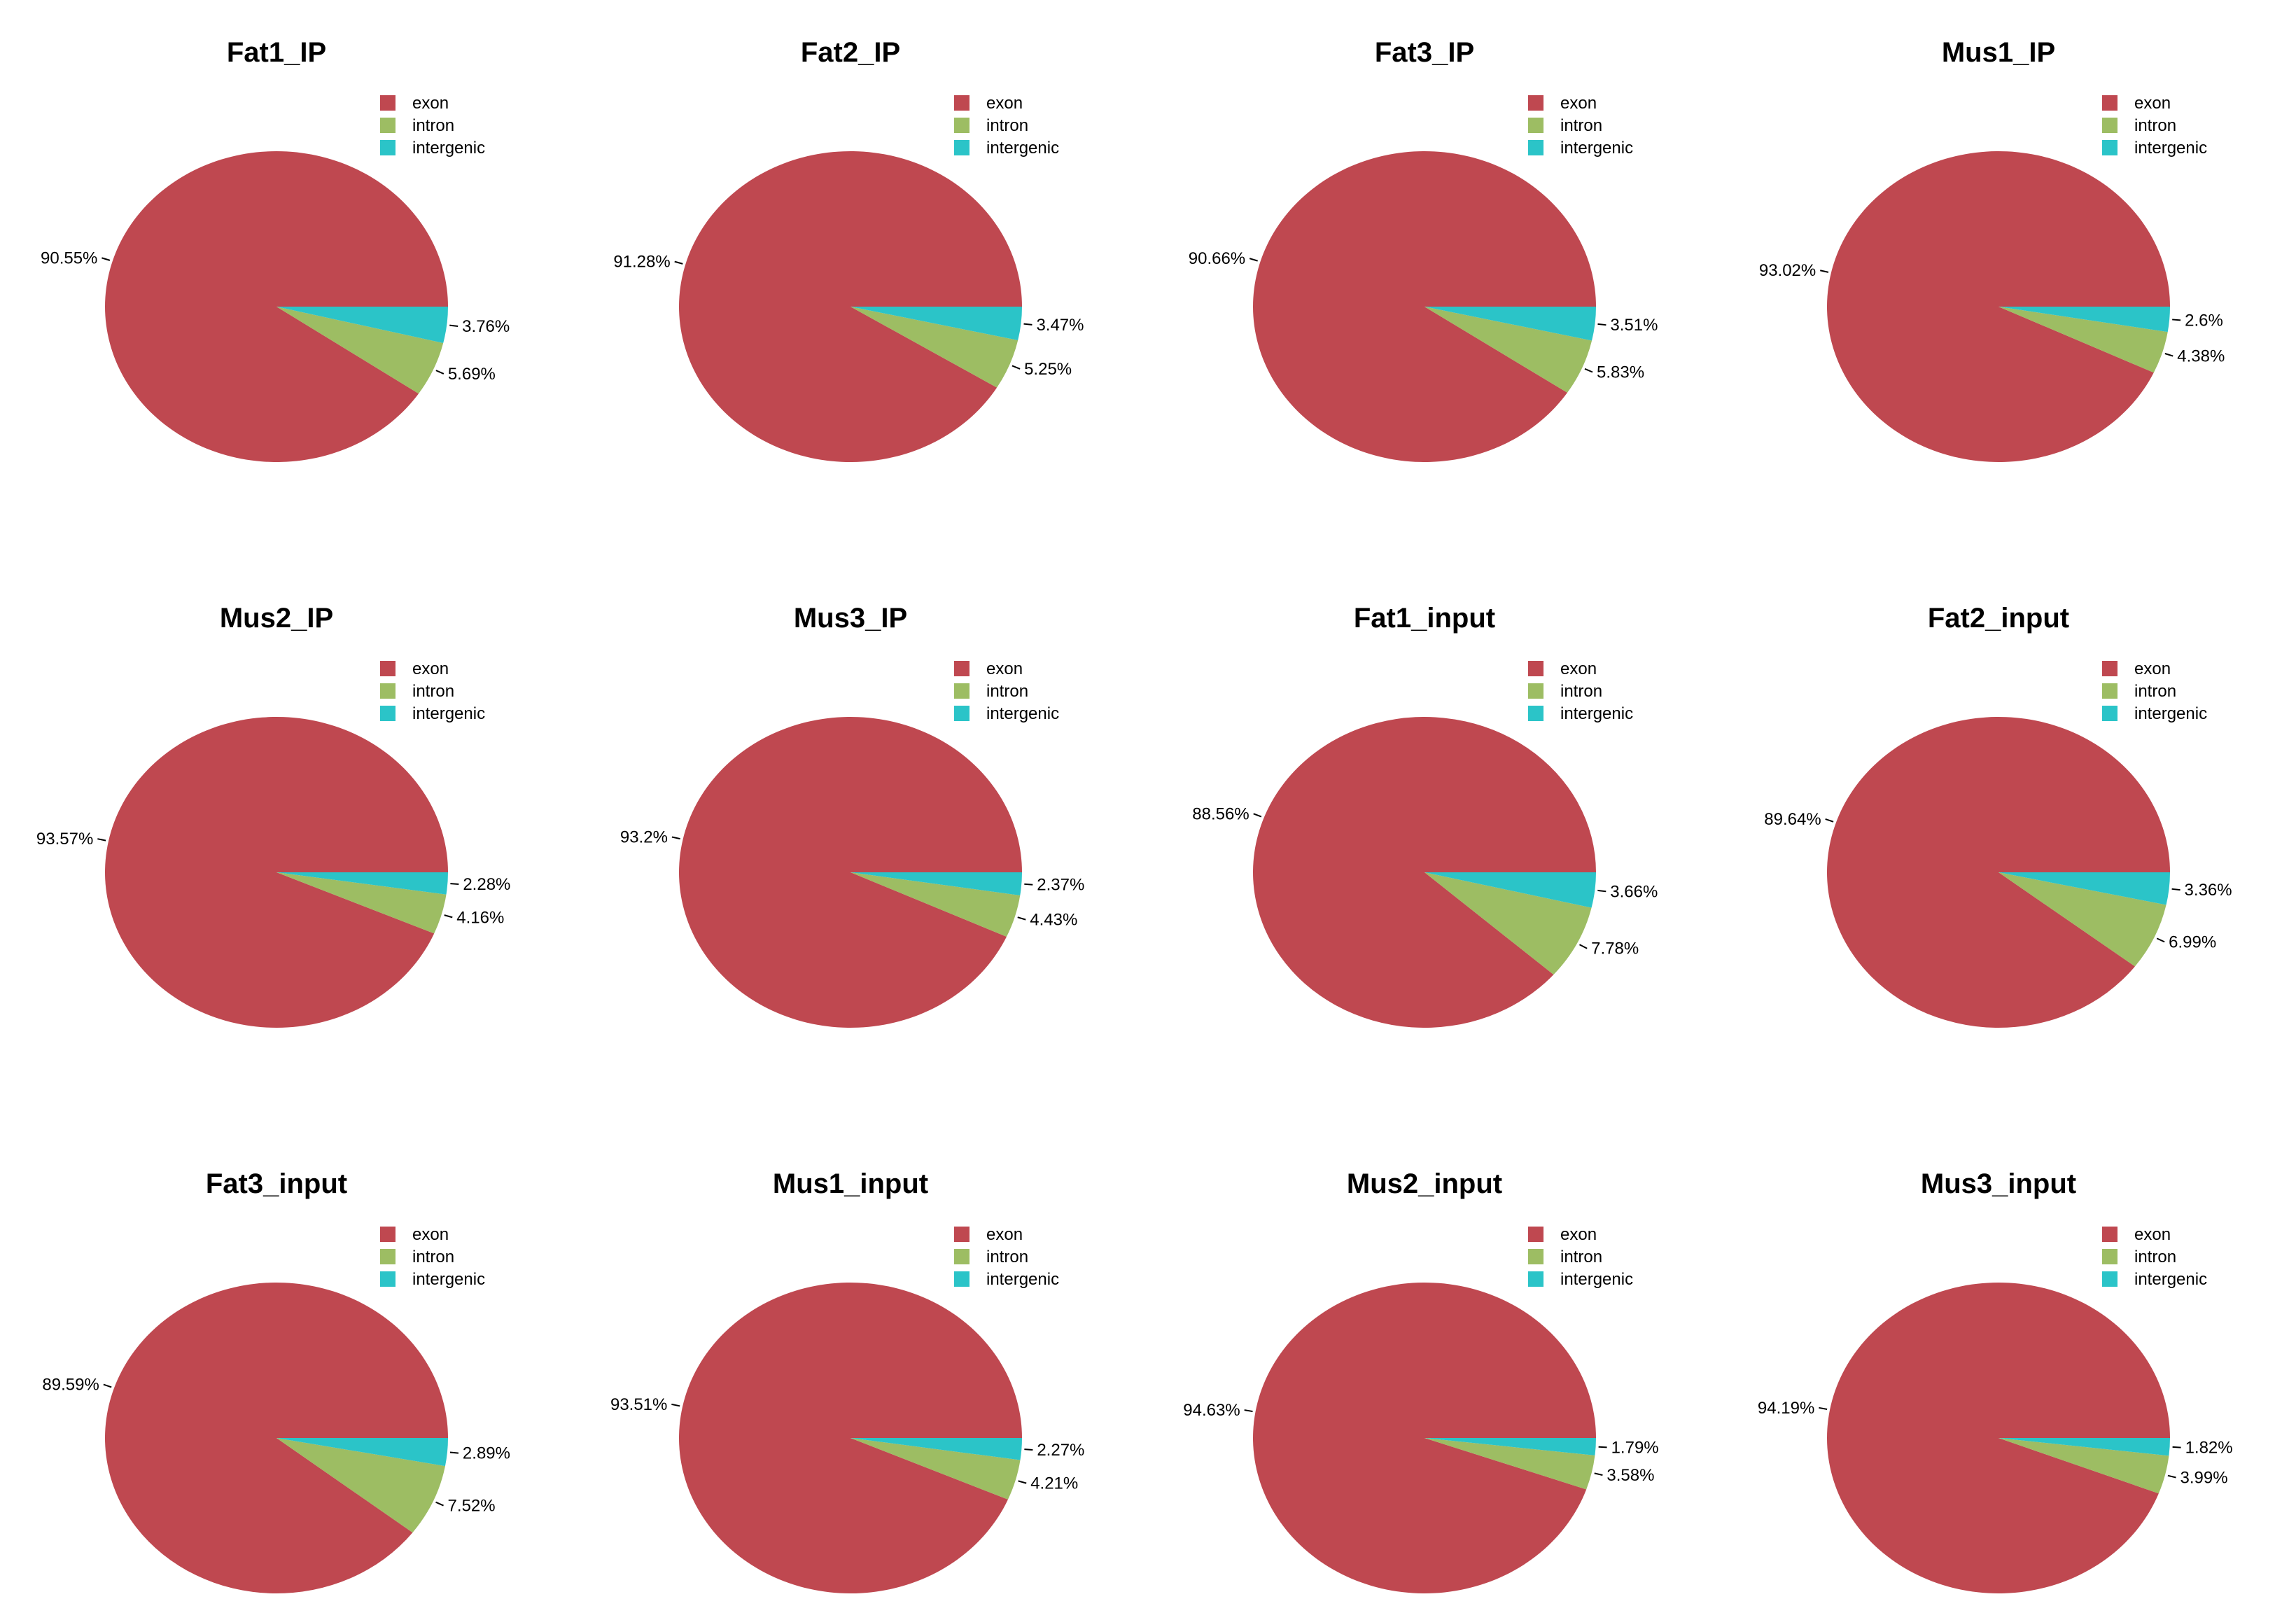 The image size is (2296, 1613). Describe the element at coordinates (1220, 813) in the screenshot. I see `data-label-exon: 88.56%` at that location.